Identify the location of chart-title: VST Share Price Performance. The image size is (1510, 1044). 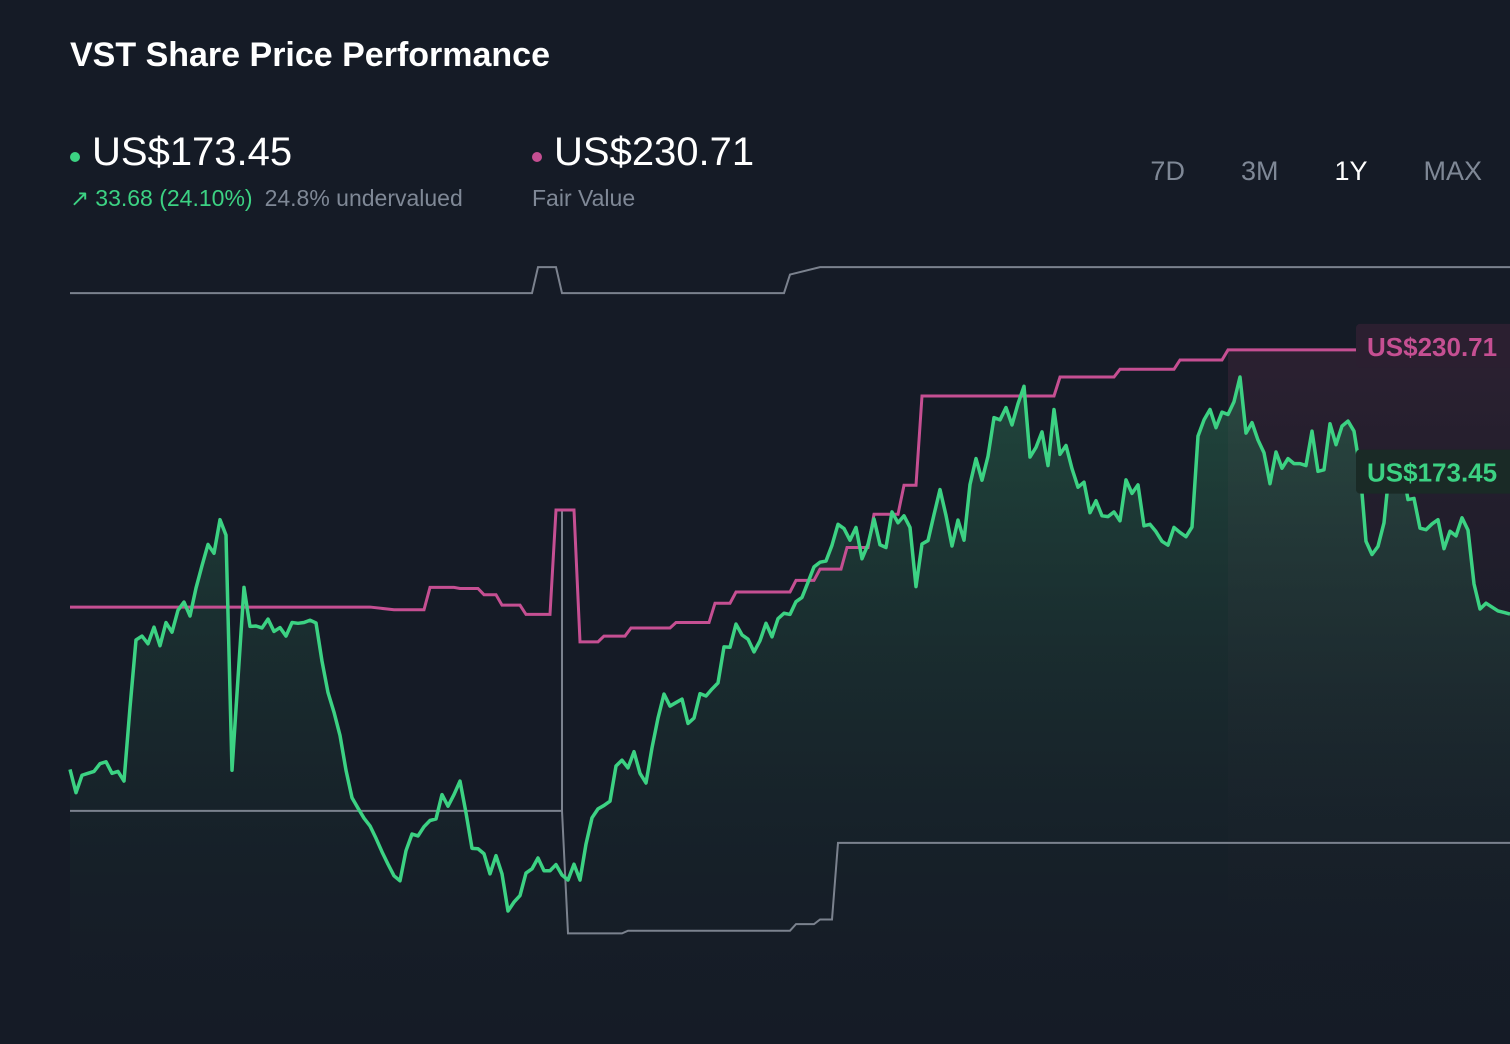
(310, 55).